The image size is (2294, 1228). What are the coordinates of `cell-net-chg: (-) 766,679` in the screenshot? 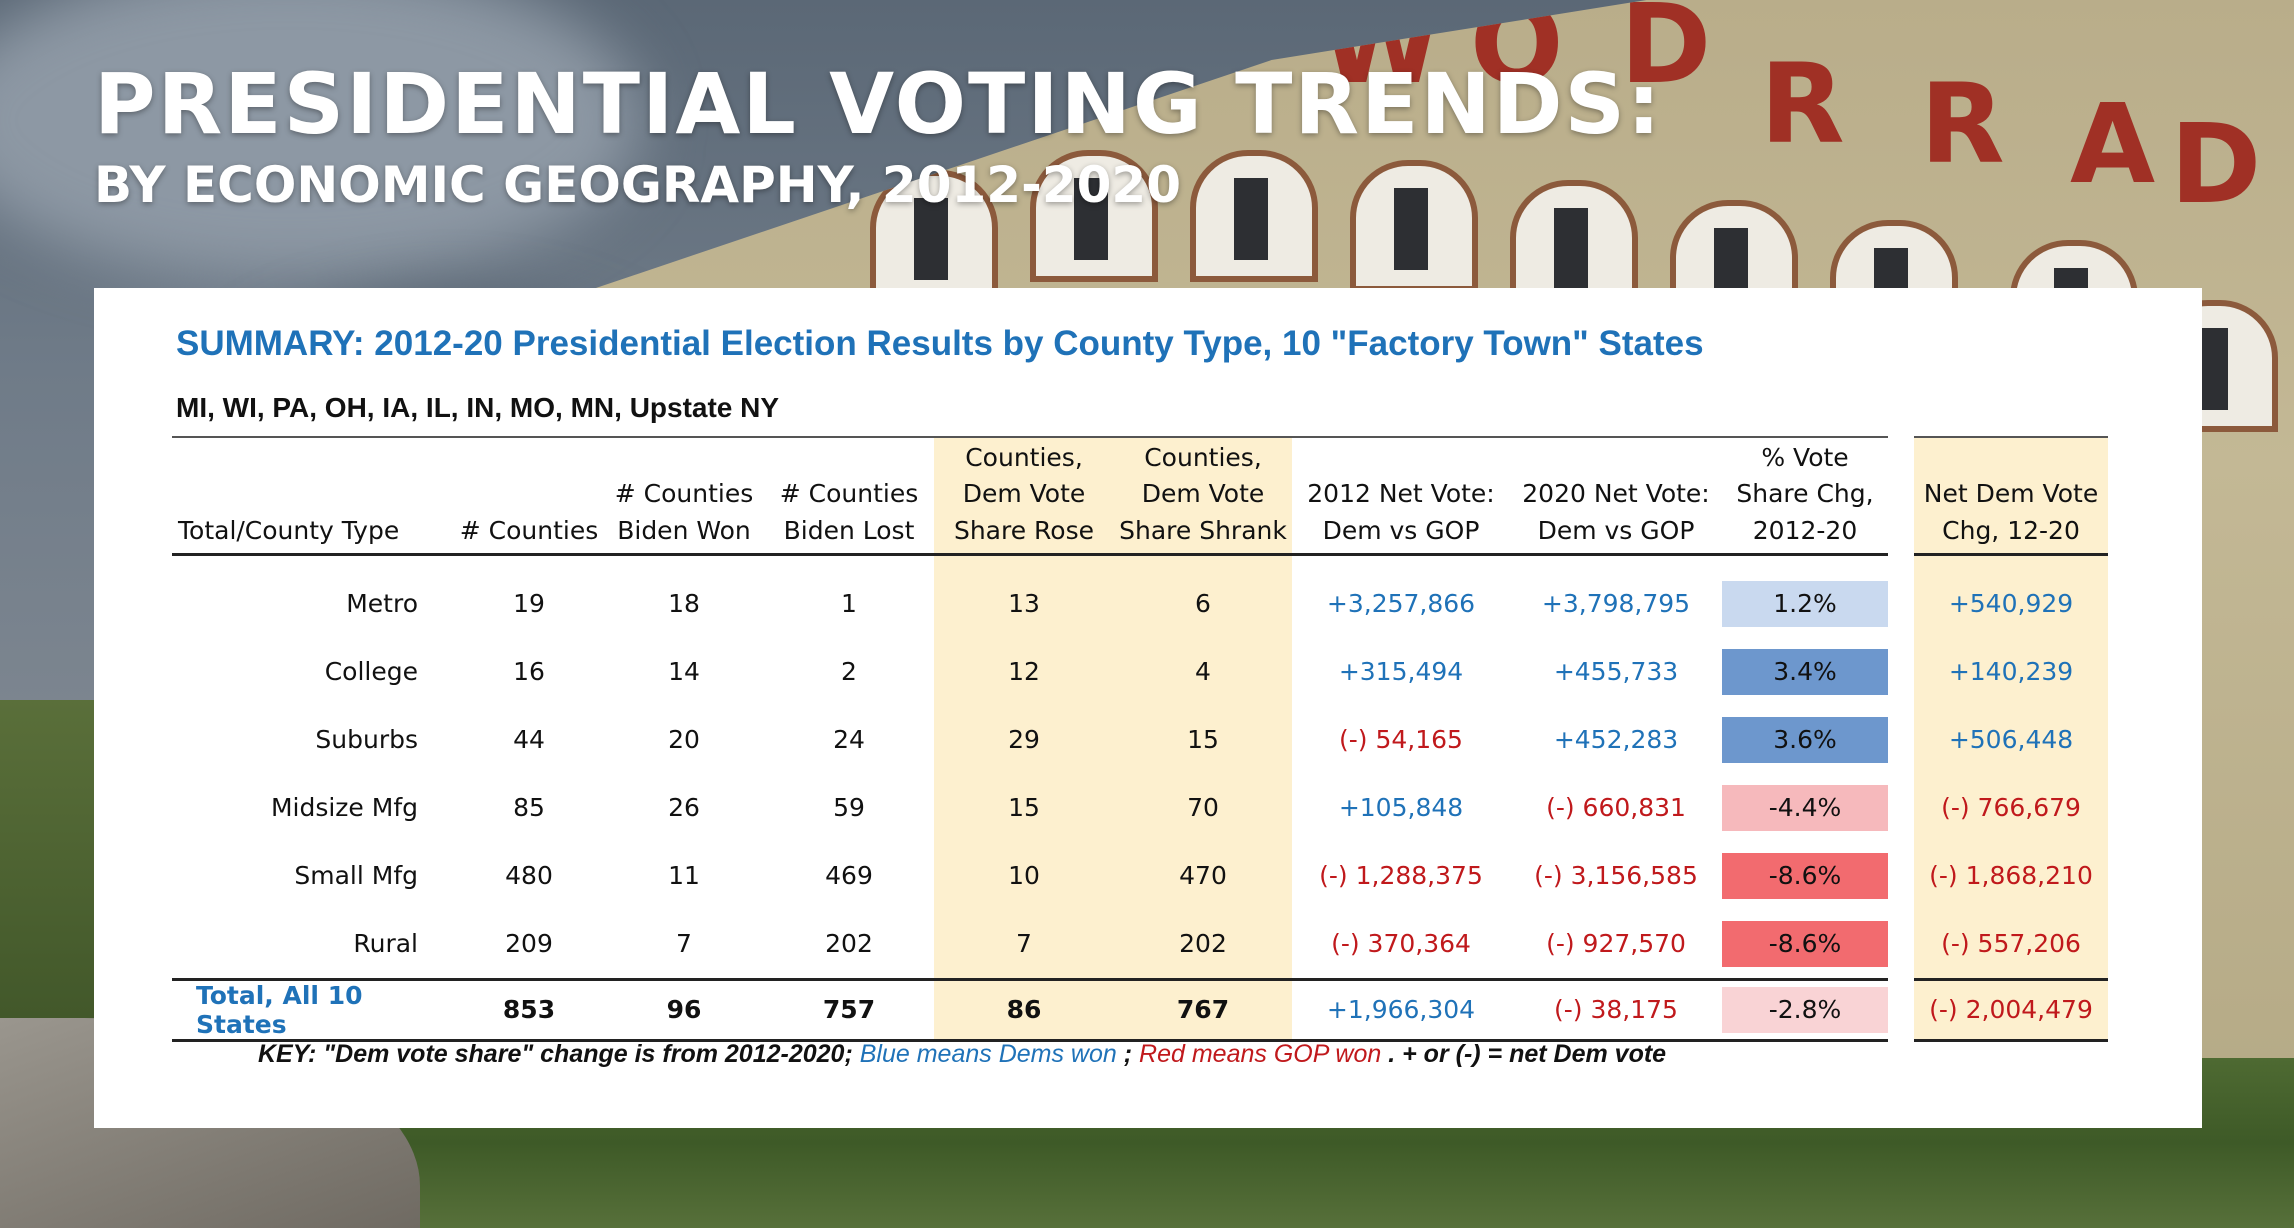 It's located at (2011, 807).